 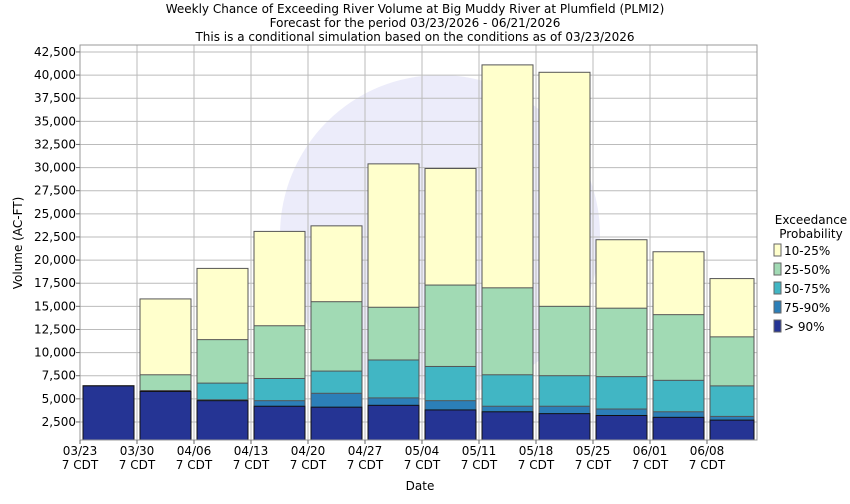 I want to click on y-tick-label: 20,000, so click(x=55, y=260).